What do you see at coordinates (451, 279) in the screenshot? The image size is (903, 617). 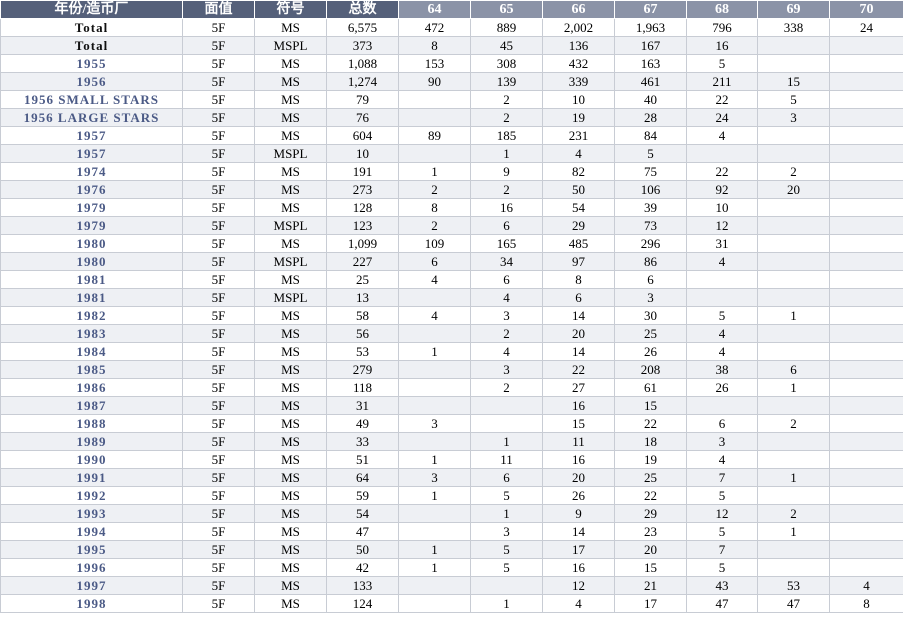 I see `table-row: 1981 5F MS 25 4 6 8 6` at bounding box center [451, 279].